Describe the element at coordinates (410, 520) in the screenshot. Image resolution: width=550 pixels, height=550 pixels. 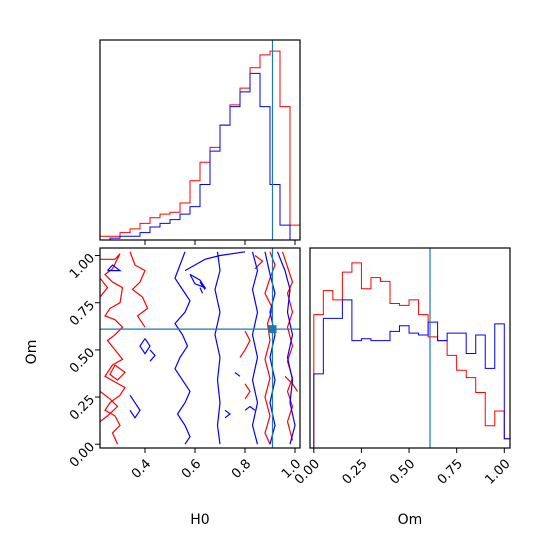
I see `om-axis-label-bottom: Om` at that location.